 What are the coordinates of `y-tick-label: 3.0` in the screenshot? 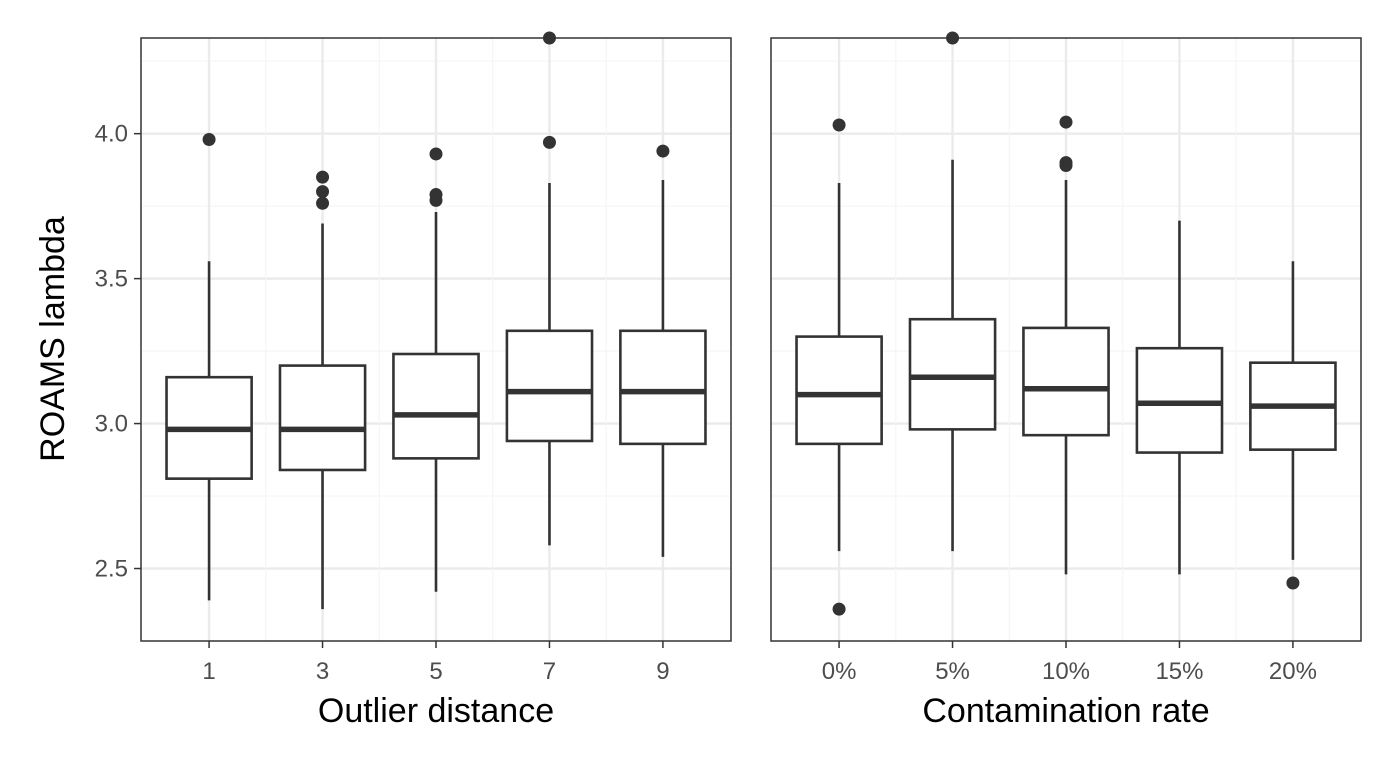 It's located at (111, 424).